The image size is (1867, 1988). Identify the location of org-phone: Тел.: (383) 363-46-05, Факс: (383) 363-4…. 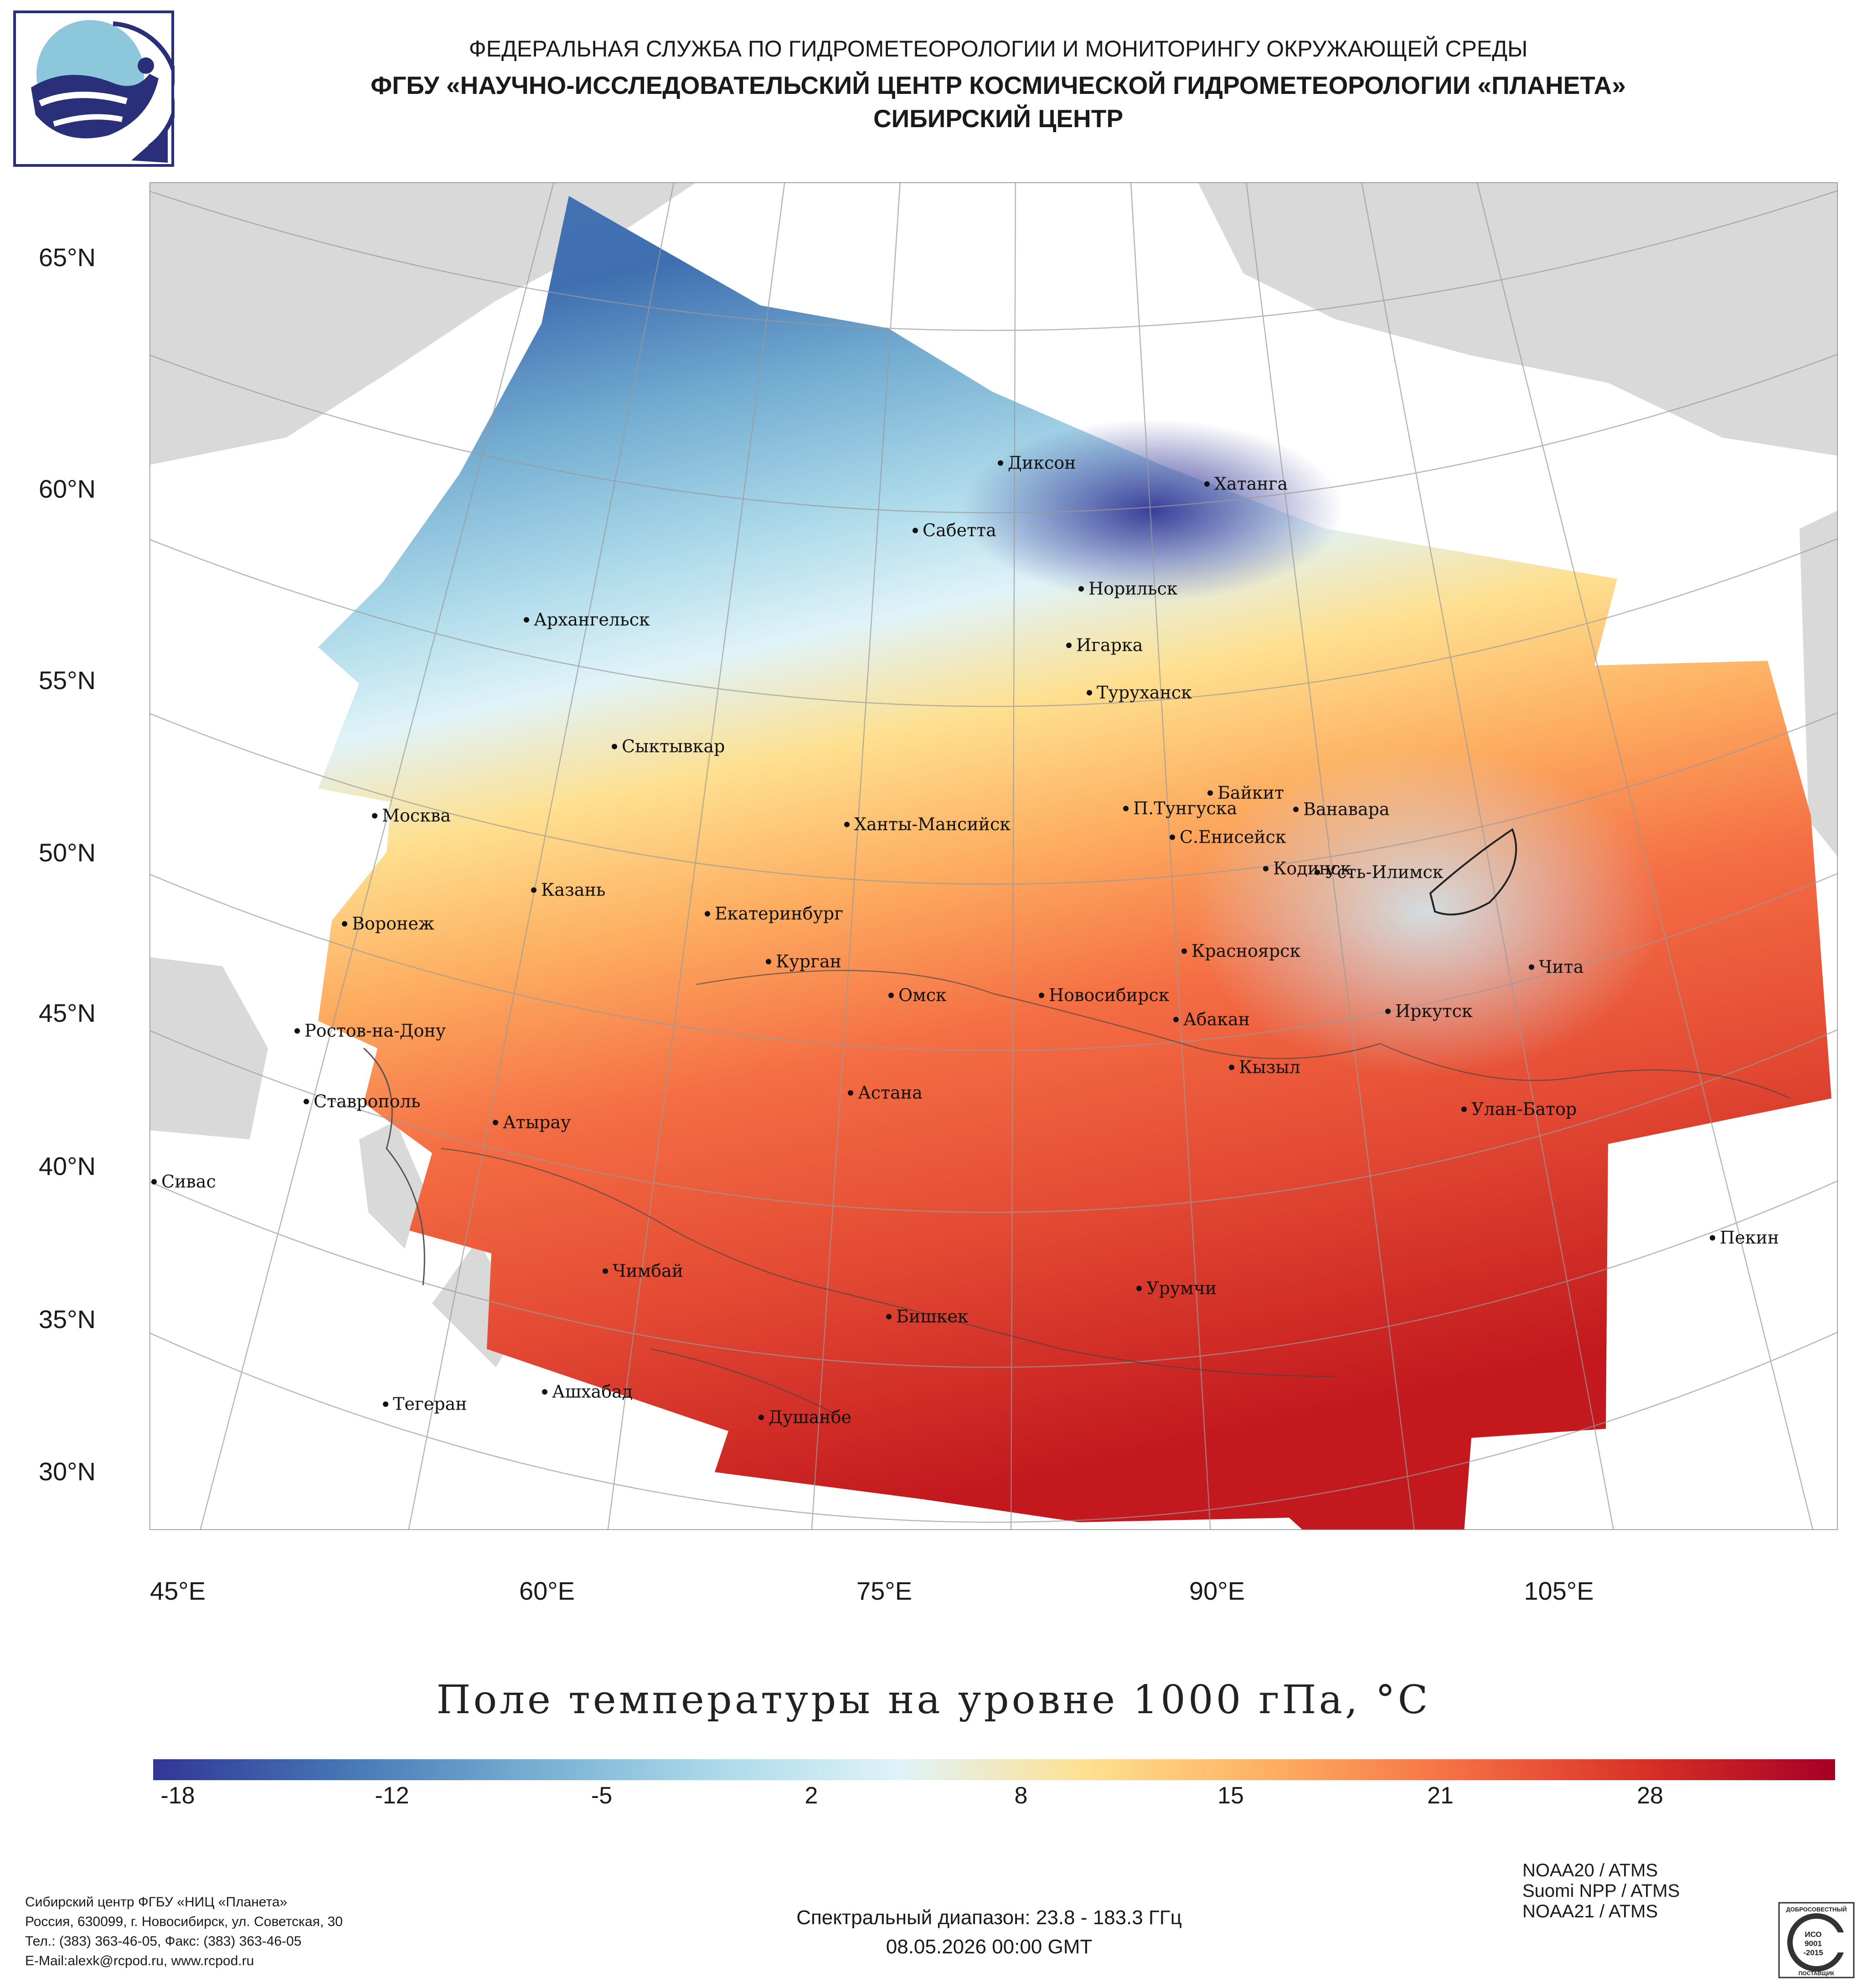
(163, 1942).